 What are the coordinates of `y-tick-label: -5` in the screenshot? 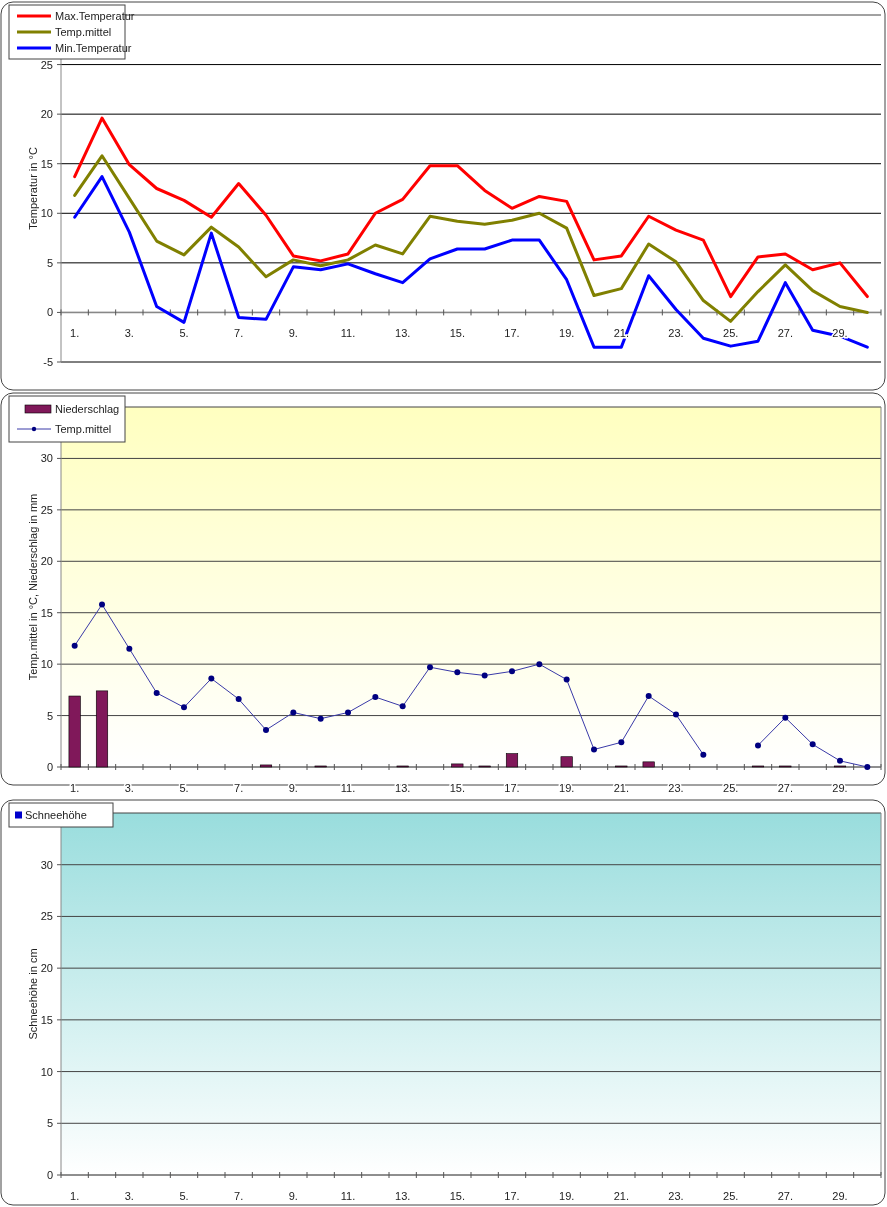 It's located at (48, 362).